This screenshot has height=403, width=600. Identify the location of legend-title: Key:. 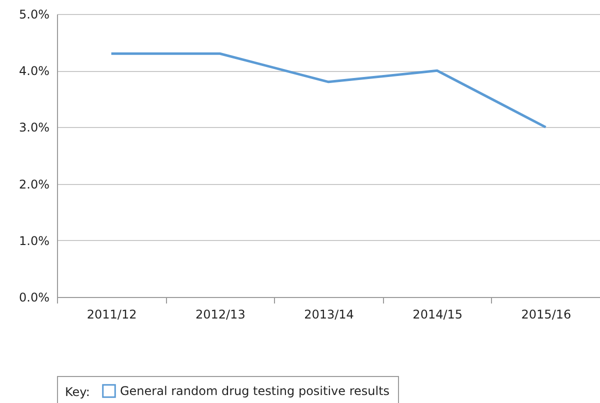
(77, 392).